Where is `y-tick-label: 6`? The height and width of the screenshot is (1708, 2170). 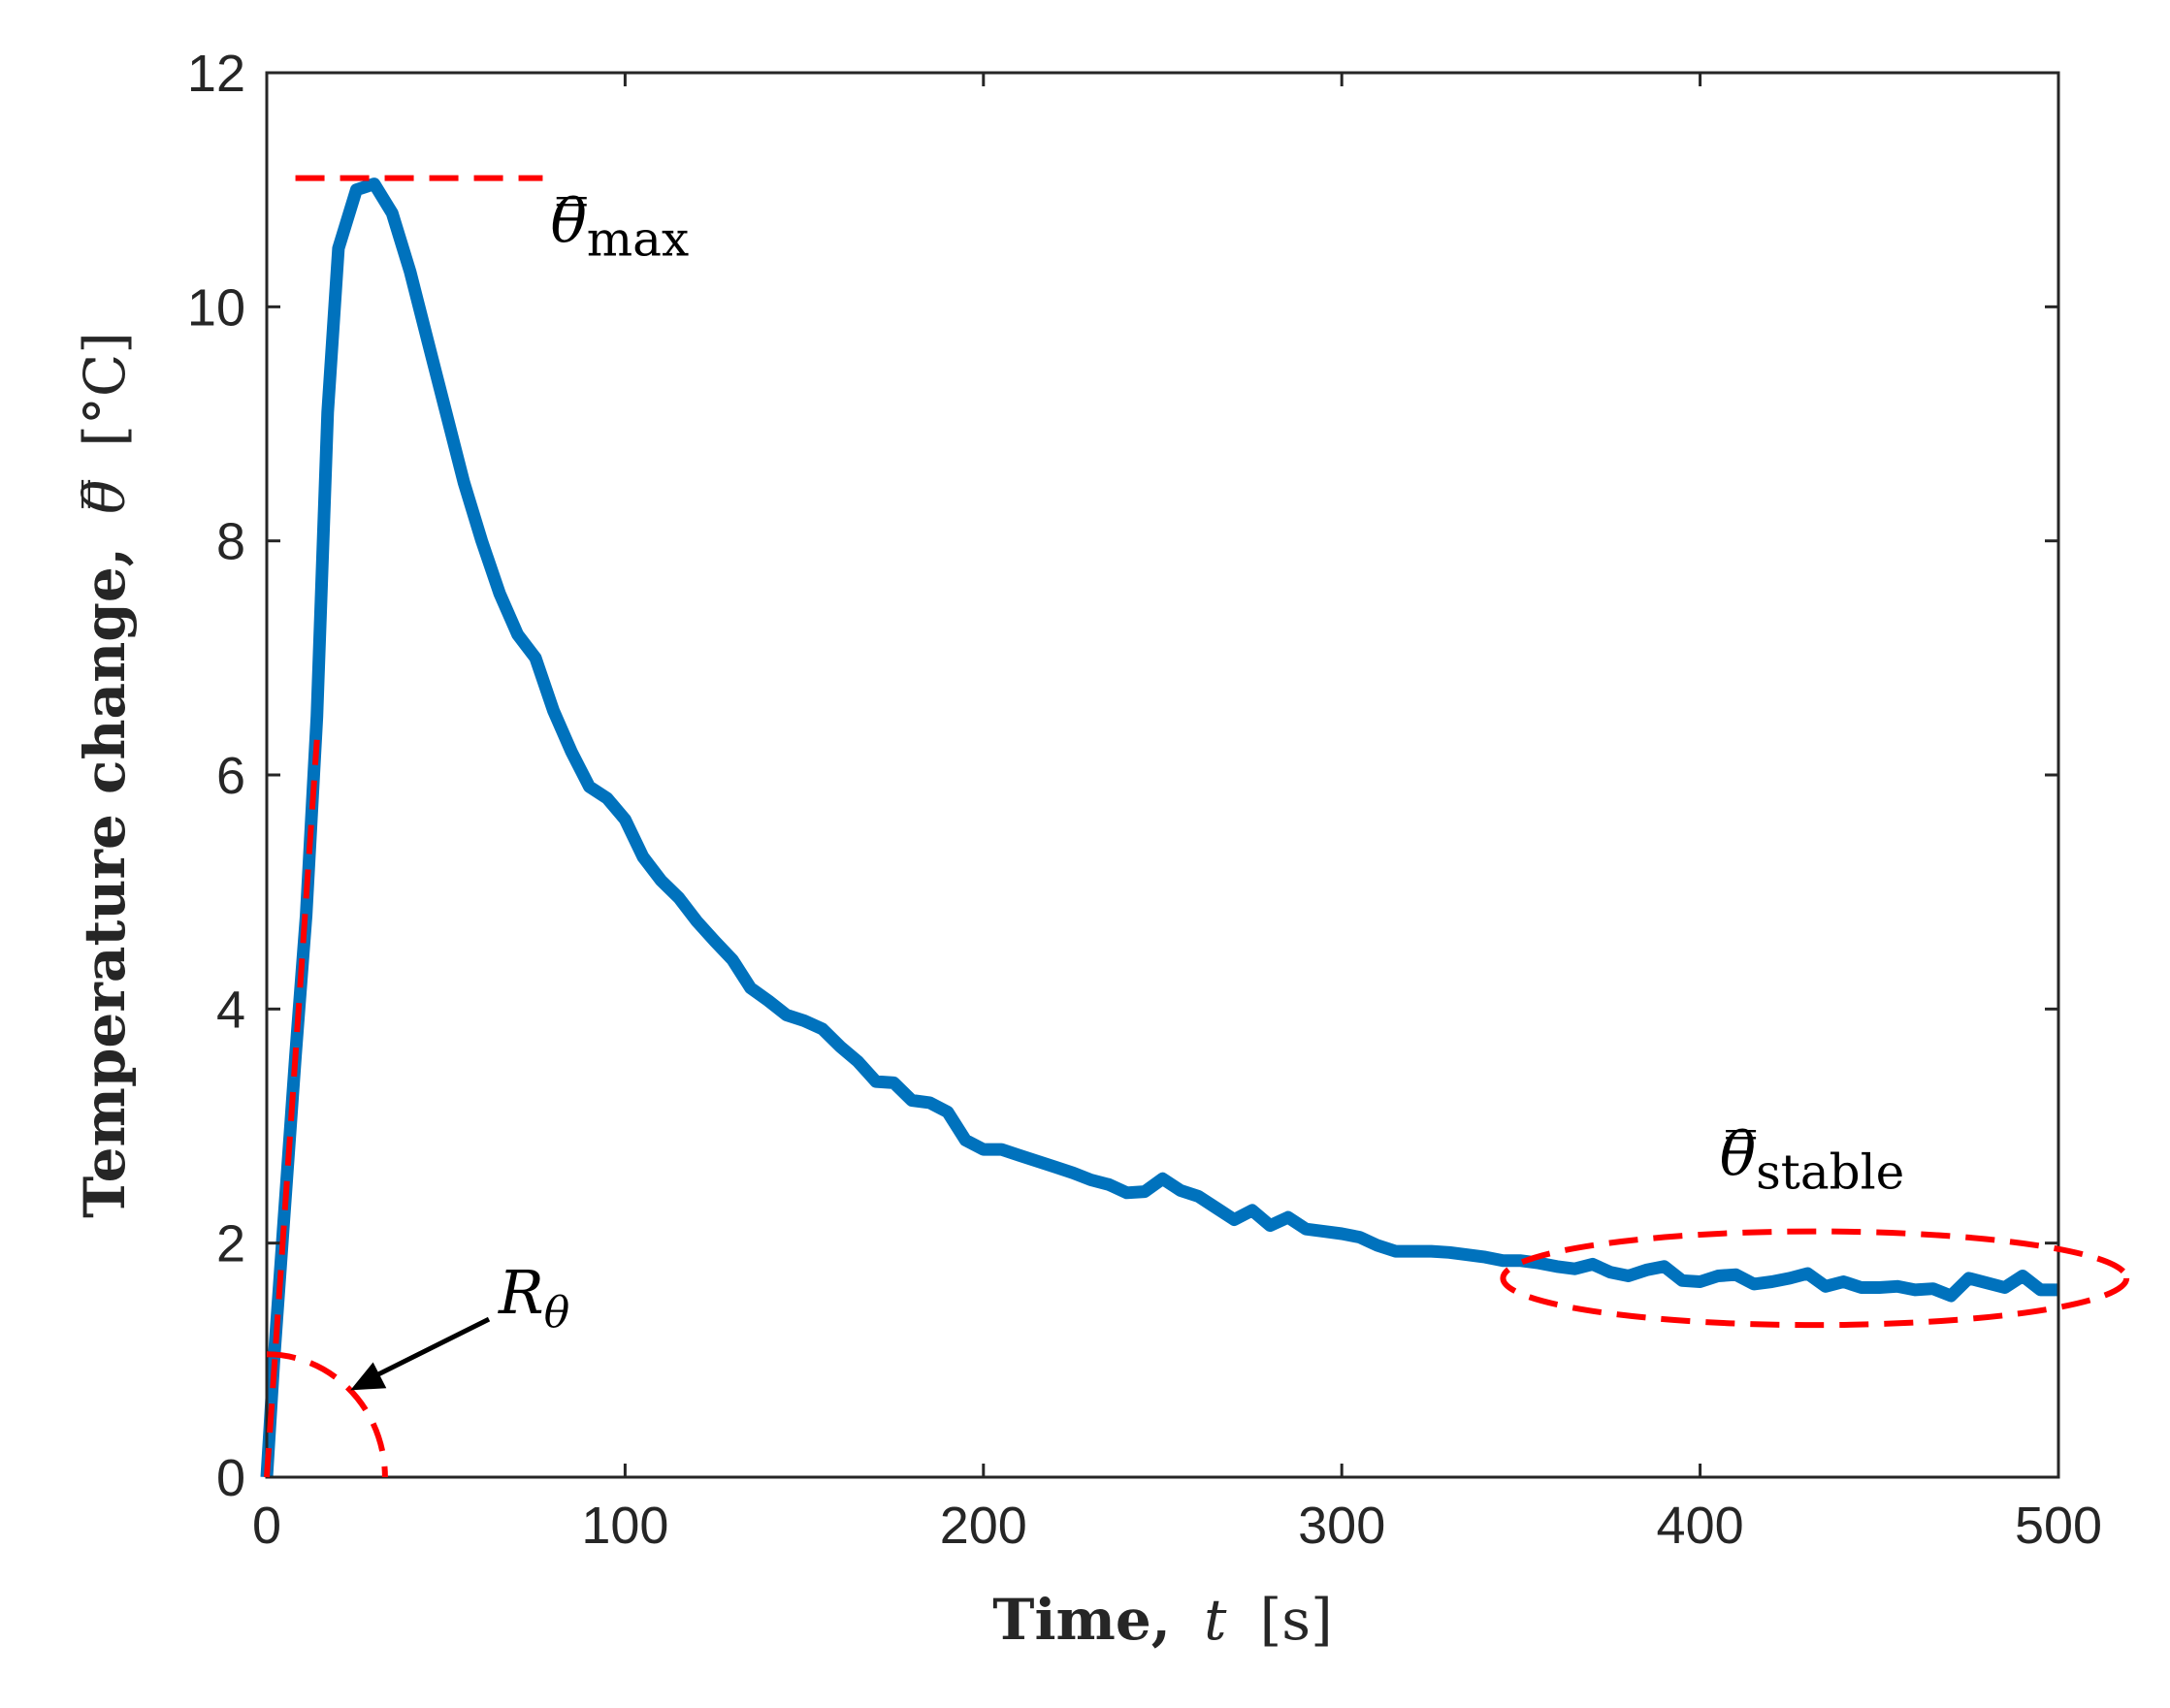
y-tick-label: 6 is located at coordinates (231, 776).